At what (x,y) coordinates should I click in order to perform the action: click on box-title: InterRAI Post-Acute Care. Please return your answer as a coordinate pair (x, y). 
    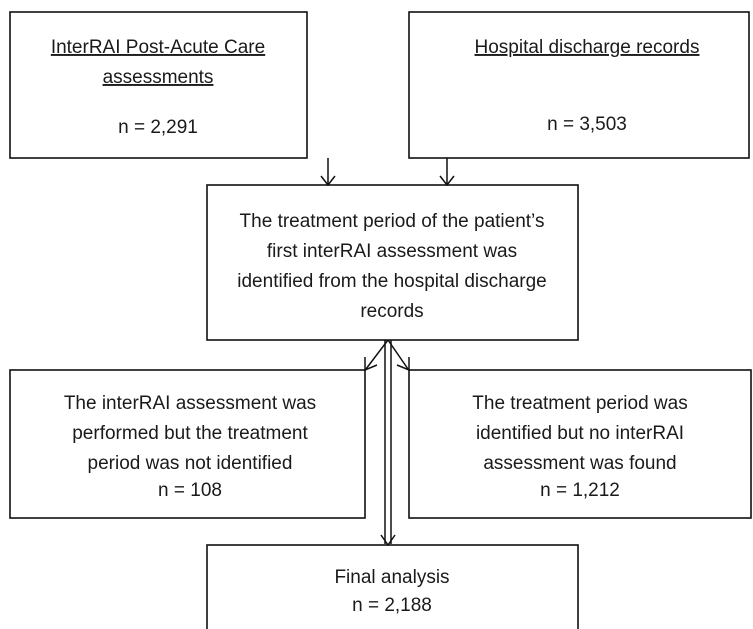
    Looking at the image, I should click on (158, 47).